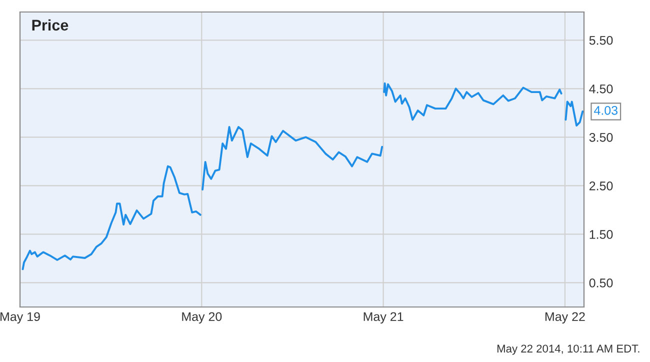  What do you see at coordinates (568, 349) in the screenshot?
I see `text: May 22 2014, 10:11 AM EDT.` at bounding box center [568, 349].